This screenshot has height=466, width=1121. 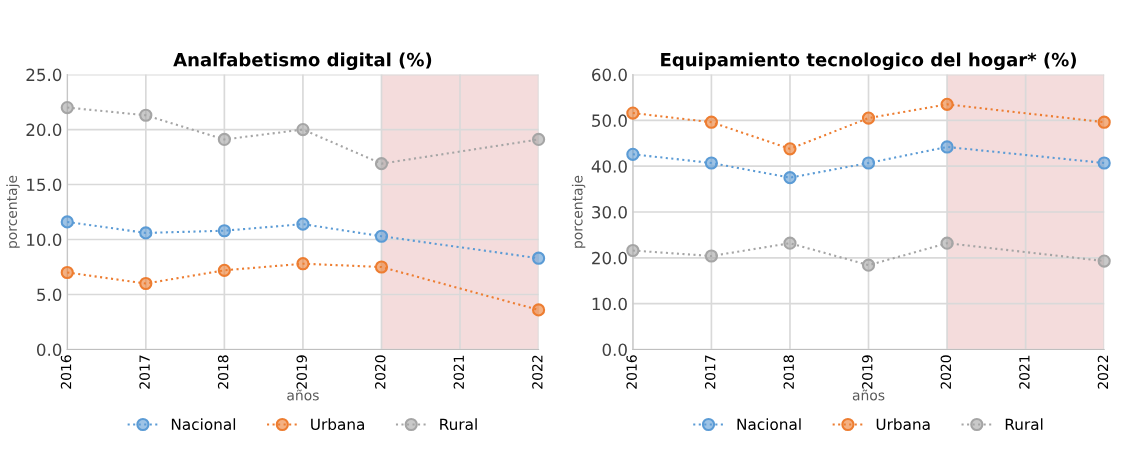 What do you see at coordinates (609, 120) in the screenshot?
I see `y-tick-label: 50.0` at bounding box center [609, 120].